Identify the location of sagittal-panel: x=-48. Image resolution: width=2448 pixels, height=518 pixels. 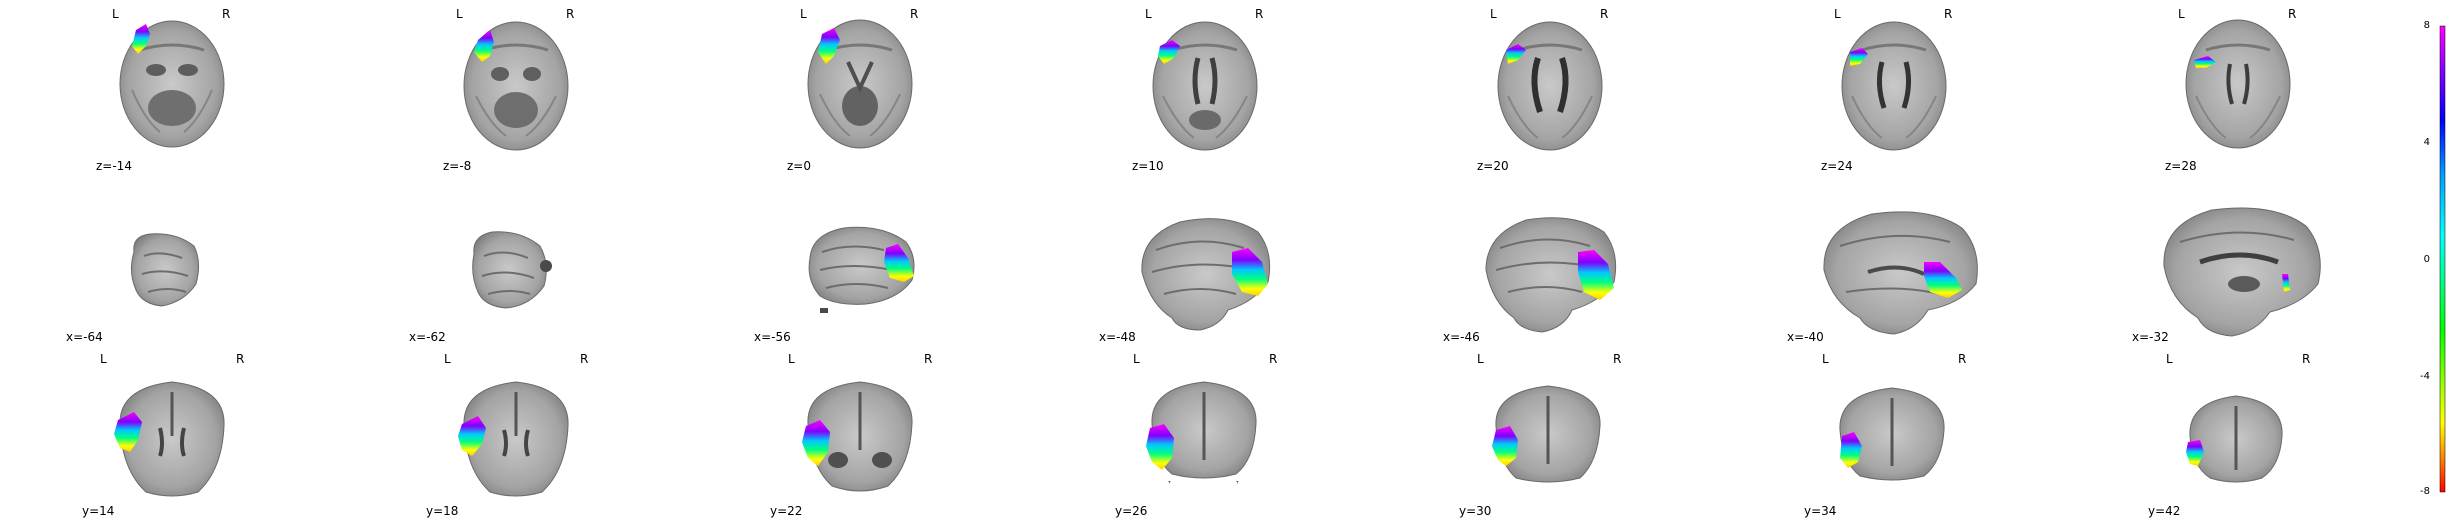
(1185, 281).